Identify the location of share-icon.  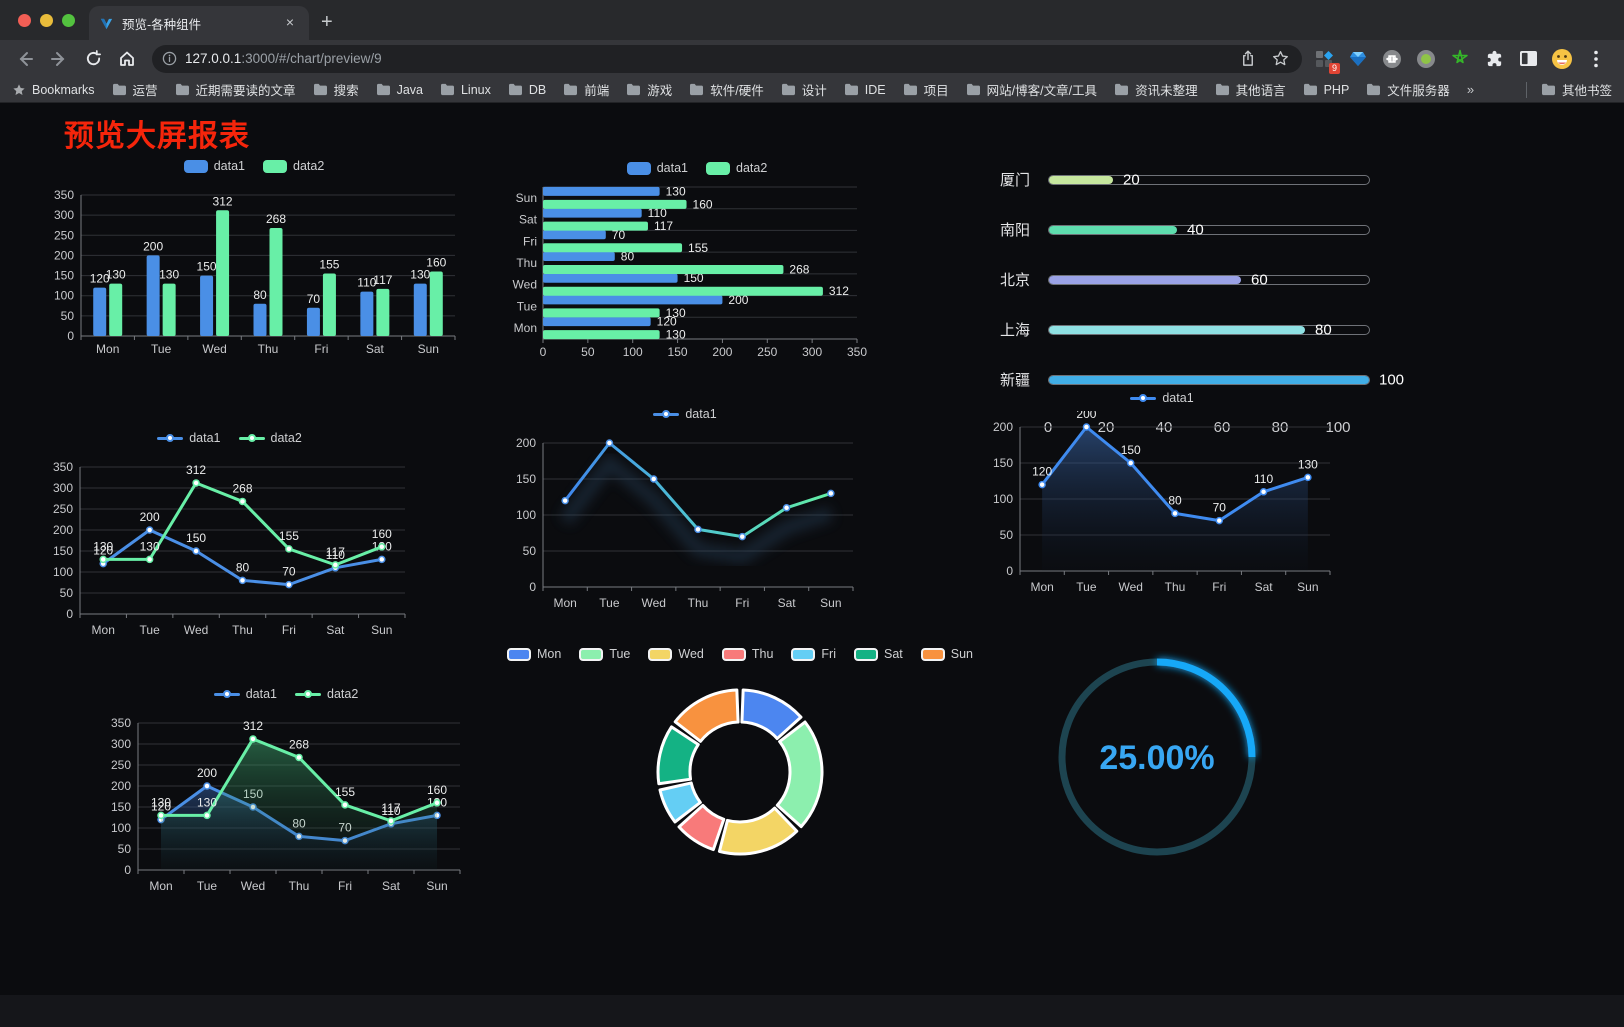
(1248, 59).